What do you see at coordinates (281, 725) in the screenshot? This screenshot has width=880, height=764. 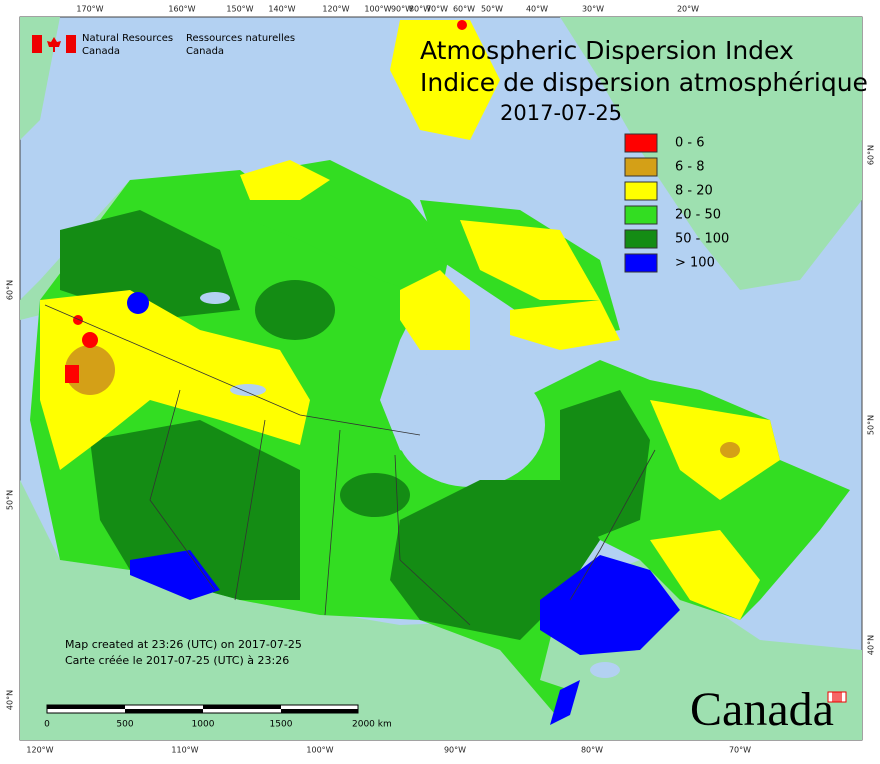 I see `scale-label: 1500` at bounding box center [281, 725].